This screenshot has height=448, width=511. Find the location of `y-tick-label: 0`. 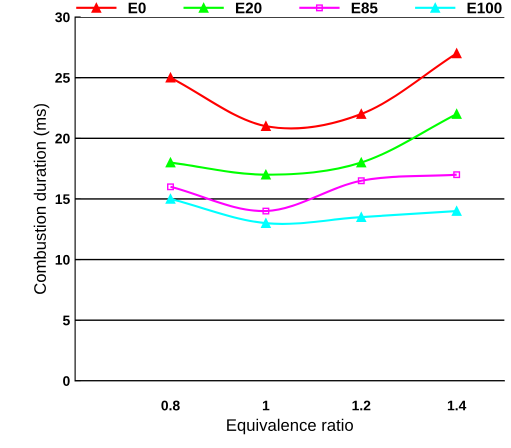

y-tick-label: 0 is located at coordinates (66, 381).